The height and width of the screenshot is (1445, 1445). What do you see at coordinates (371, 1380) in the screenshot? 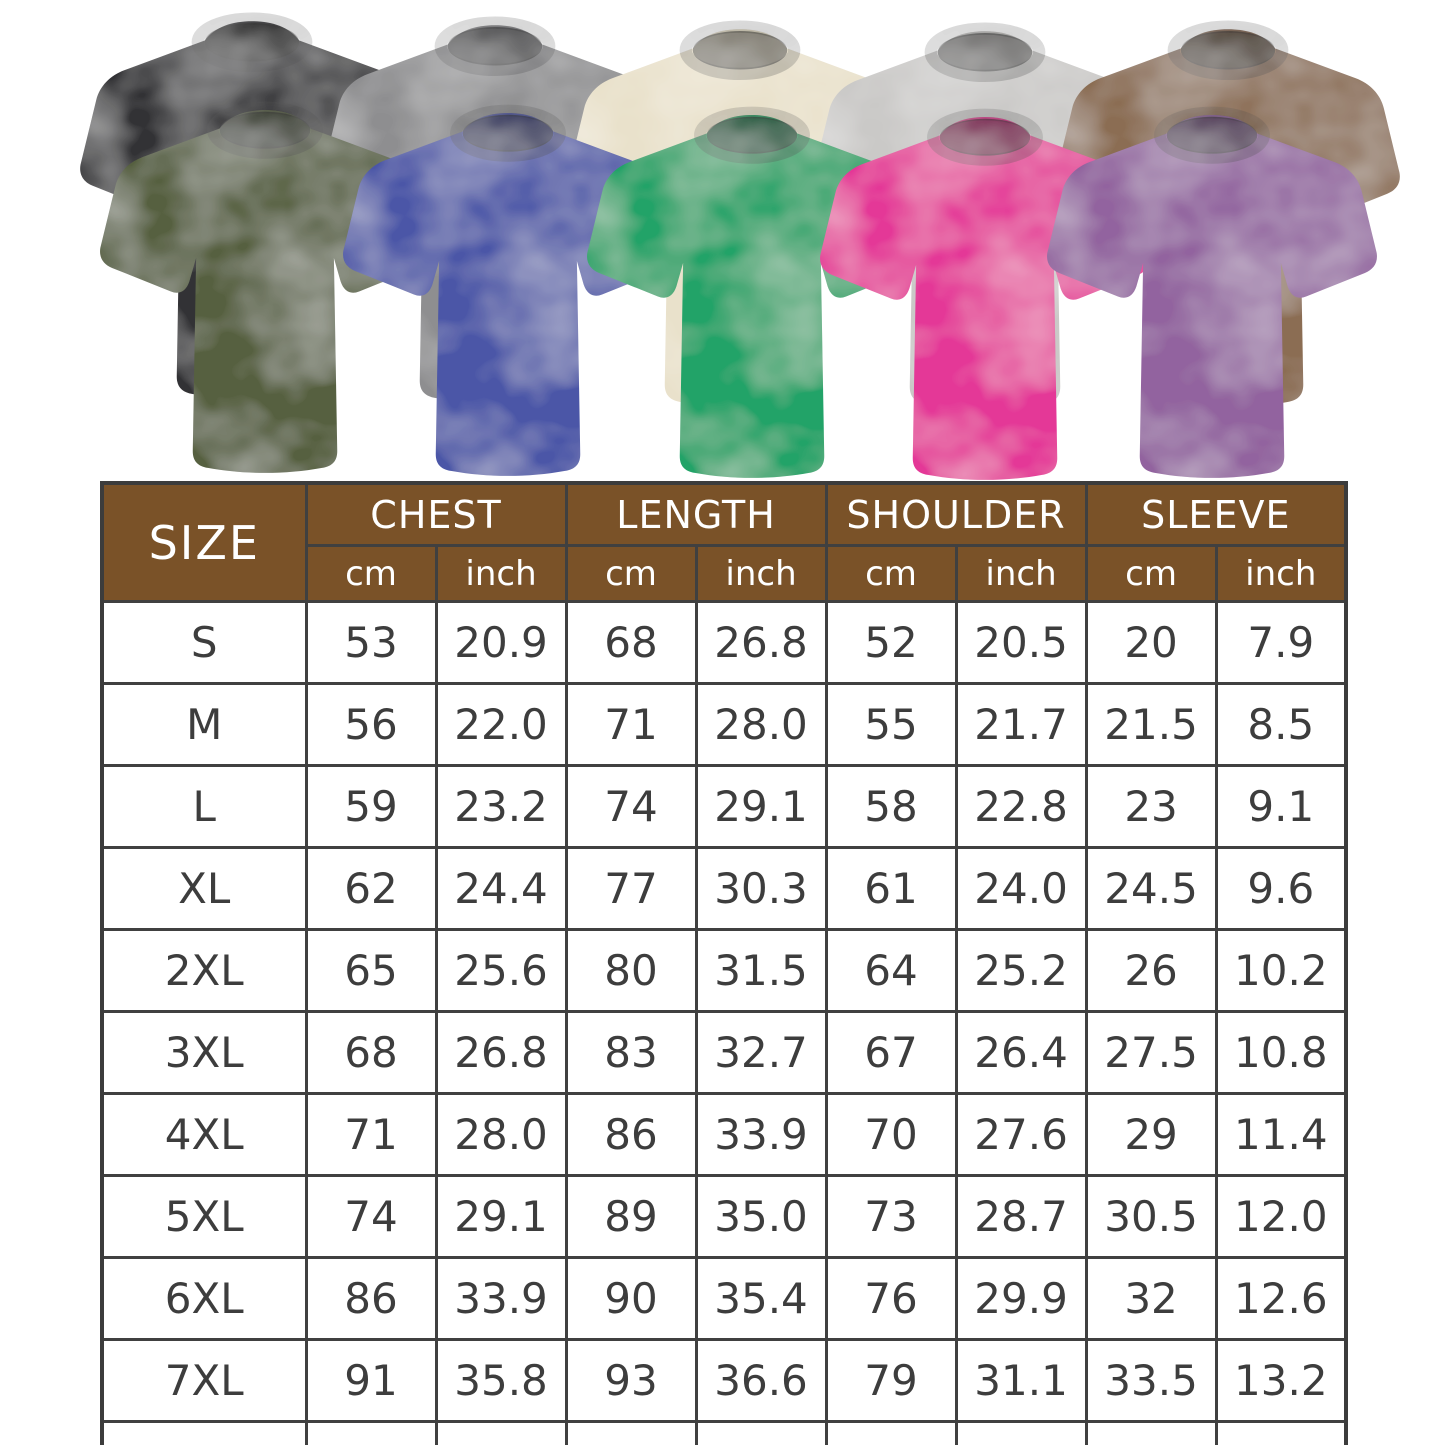
I see `table-cell: 91` at bounding box center [371, 1380].